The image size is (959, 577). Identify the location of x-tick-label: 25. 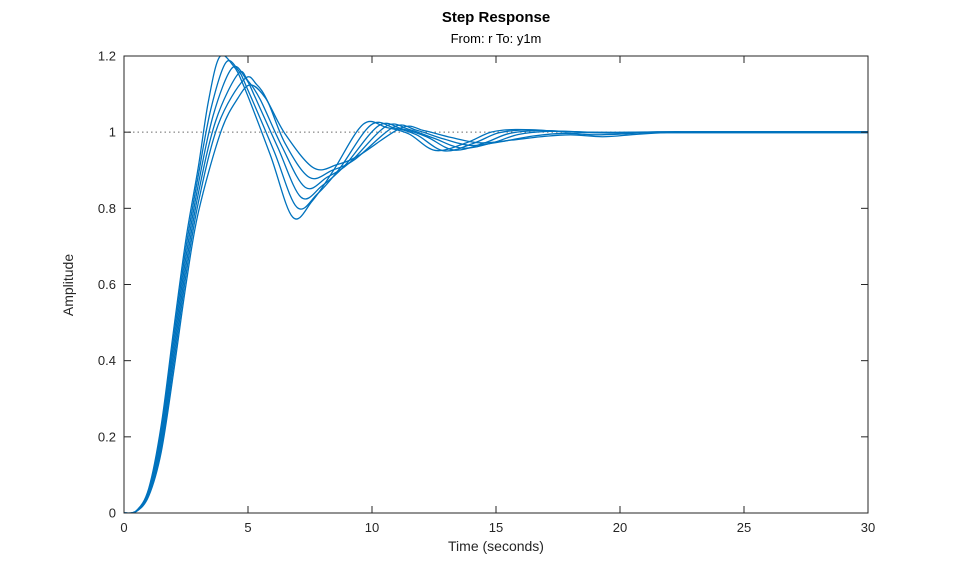
(744, 527).